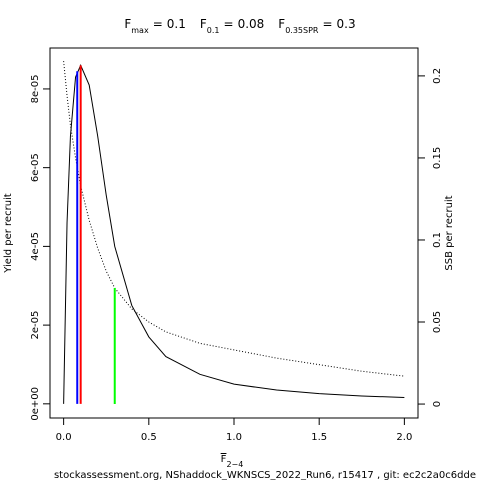  Describe the element at coordinates (319, 437) in the screenshot. I see `x-tick-label: 1.5` at that location.